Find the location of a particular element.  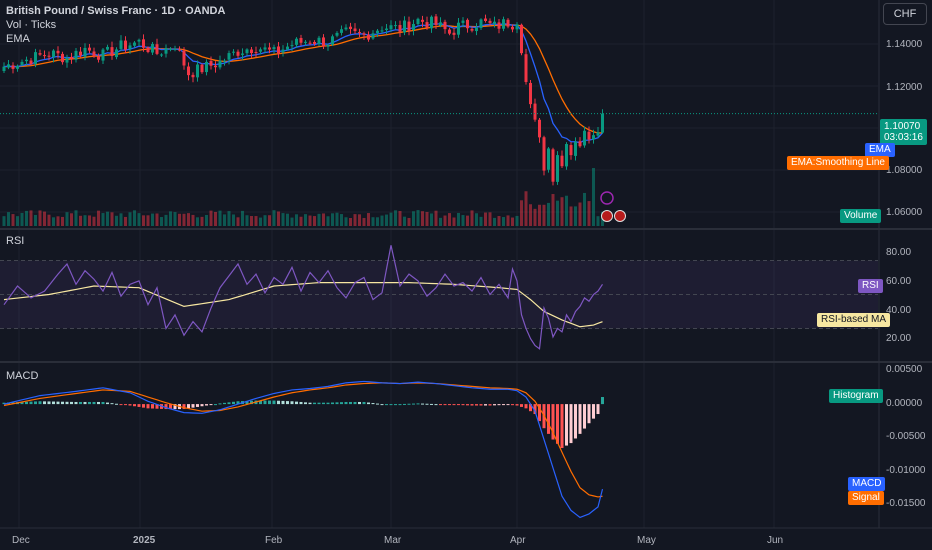

histogram-tag: Histogram is located at coordinates (856, 396).